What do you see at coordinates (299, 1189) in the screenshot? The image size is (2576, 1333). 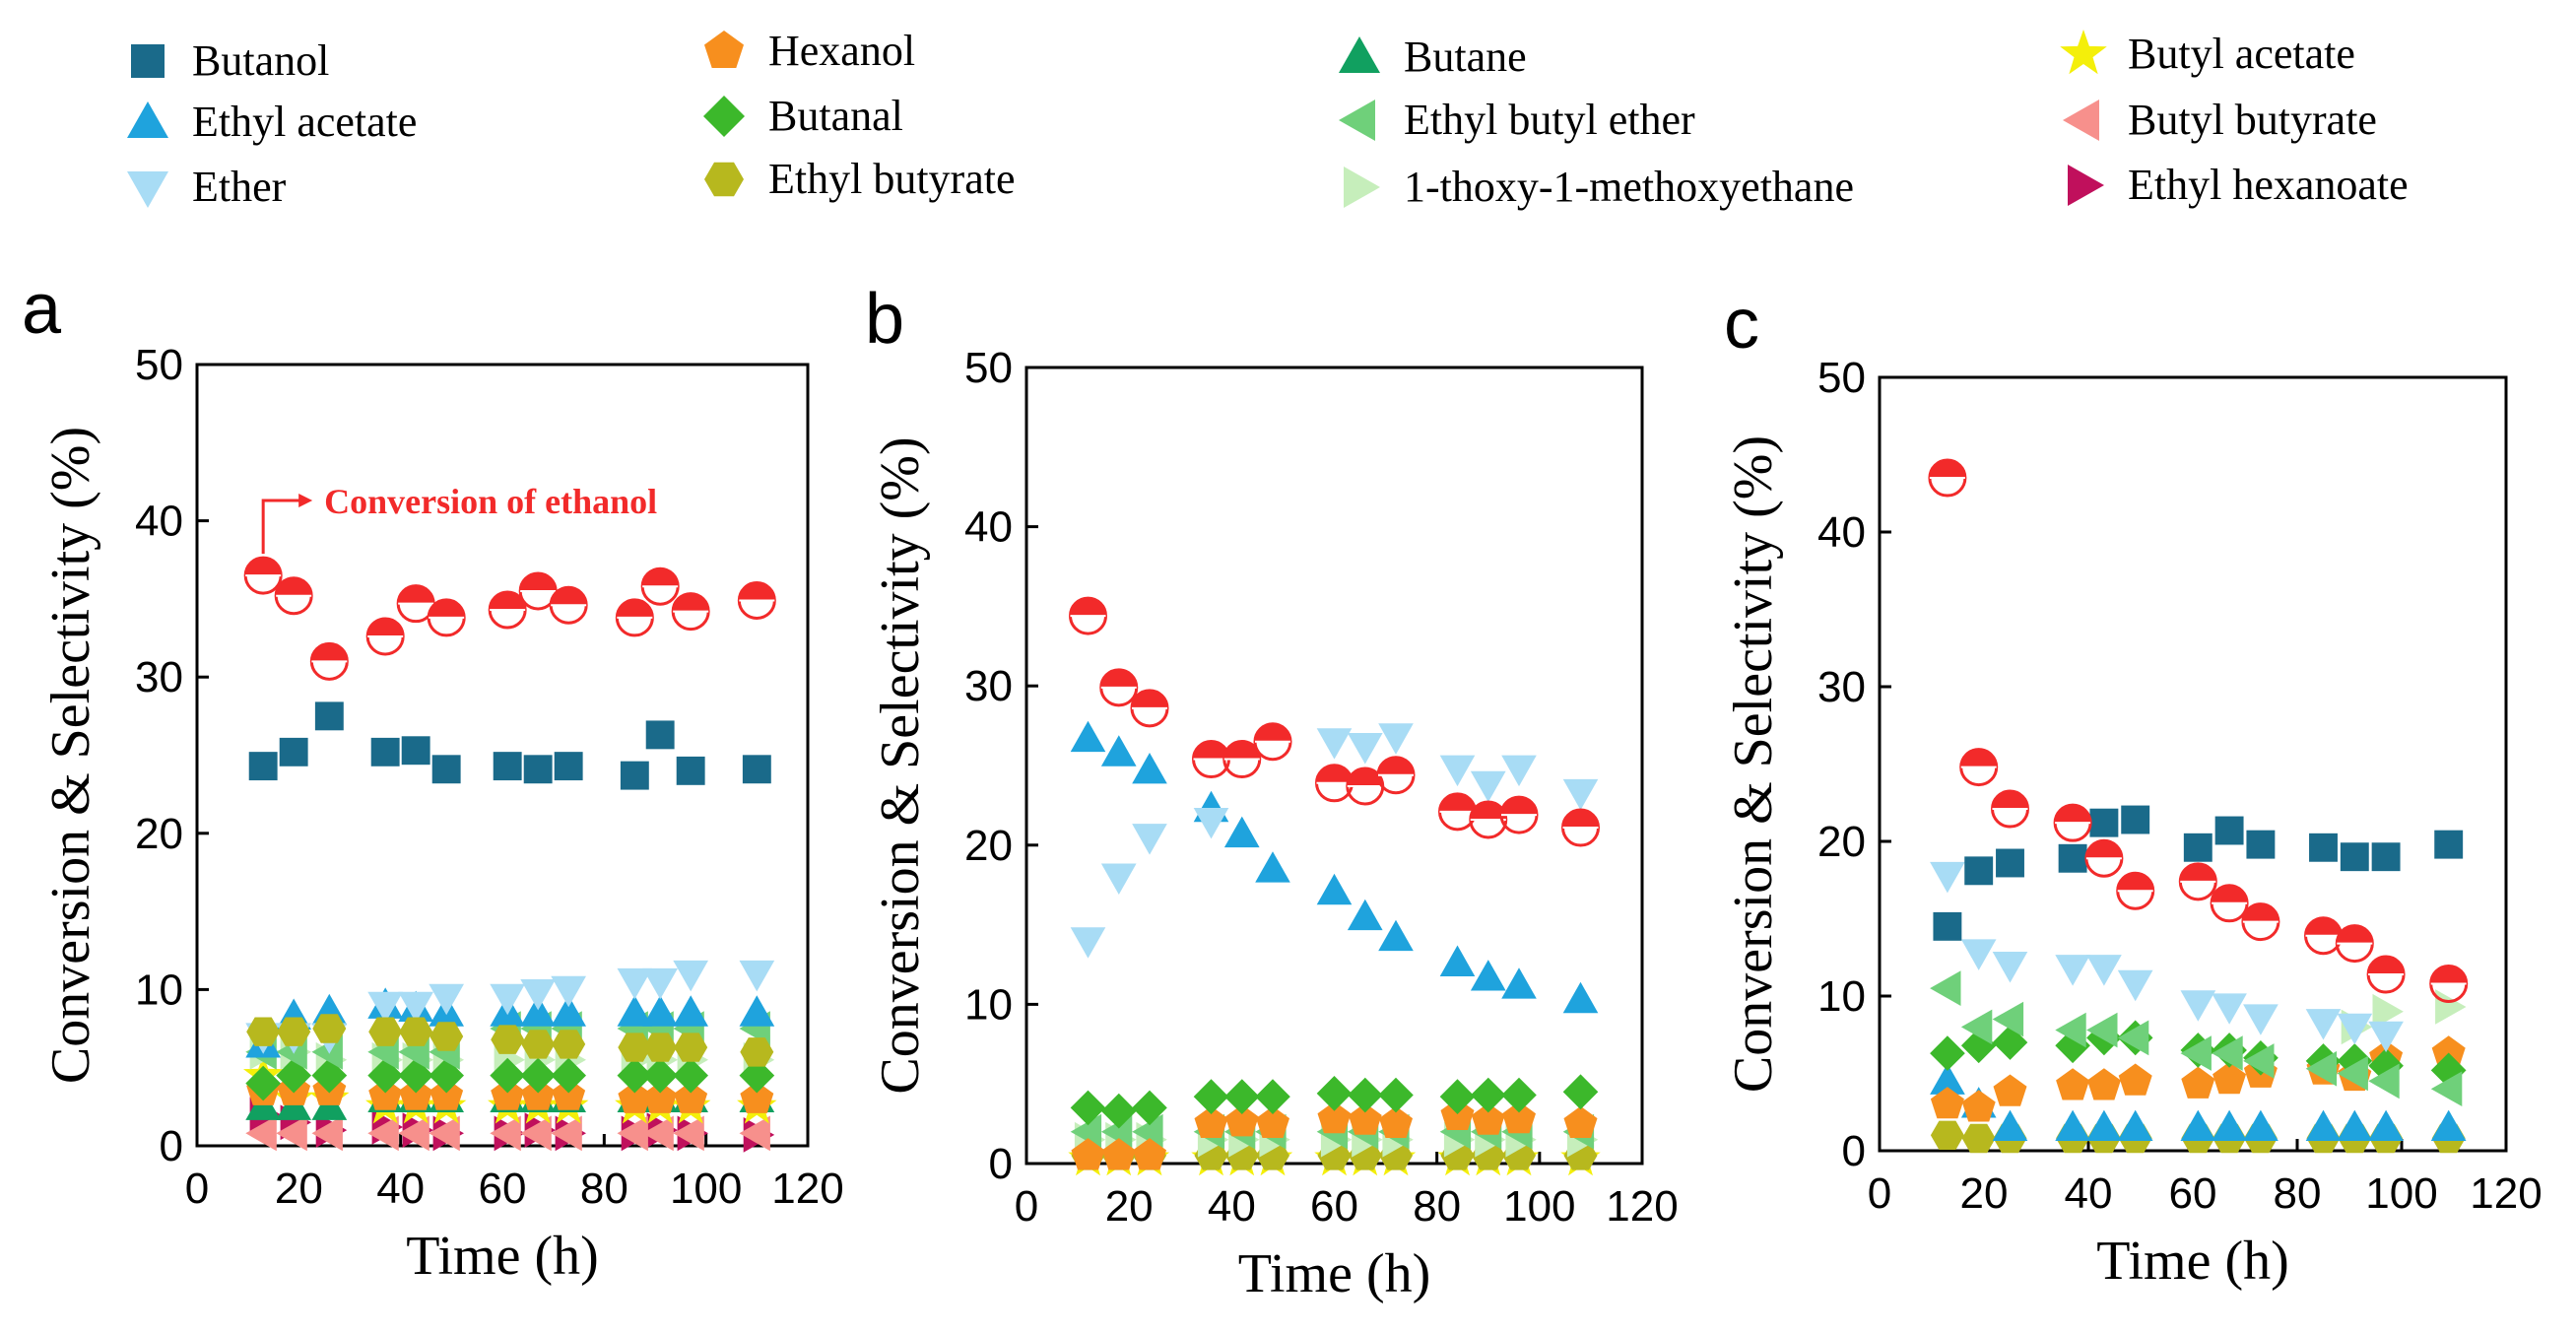 I see `x-tick-label: 20` at bounding box center [299, 1189].